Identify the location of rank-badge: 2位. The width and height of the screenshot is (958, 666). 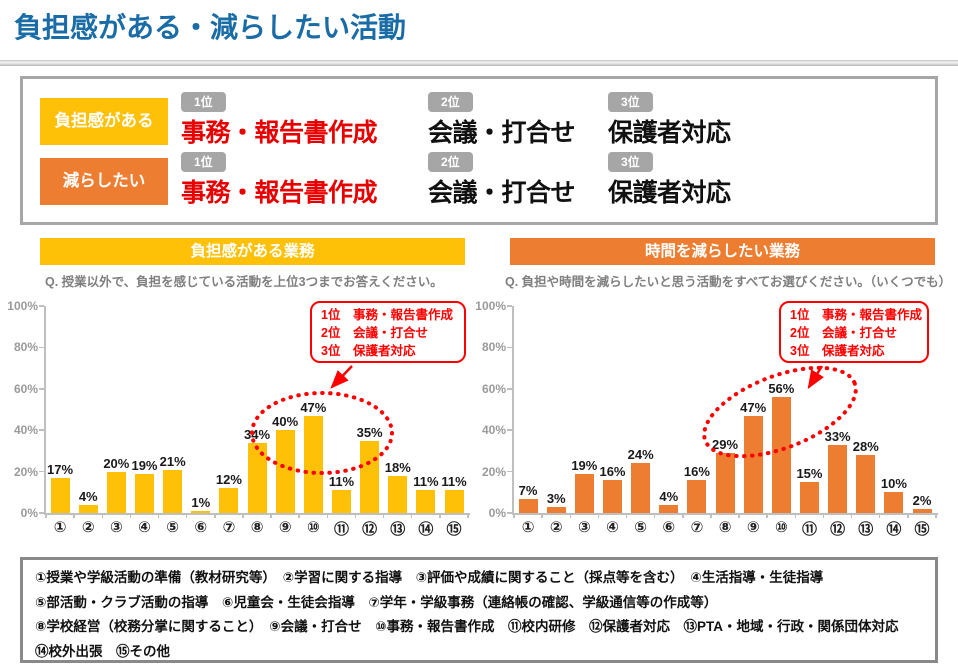
(450, 162).